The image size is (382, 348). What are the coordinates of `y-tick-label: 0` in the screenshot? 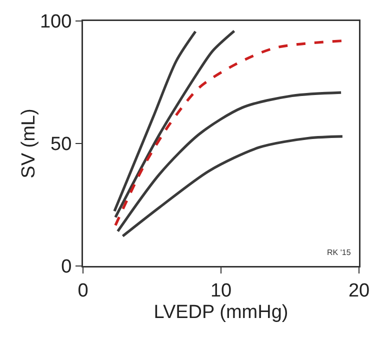 It's located at (66, 267).